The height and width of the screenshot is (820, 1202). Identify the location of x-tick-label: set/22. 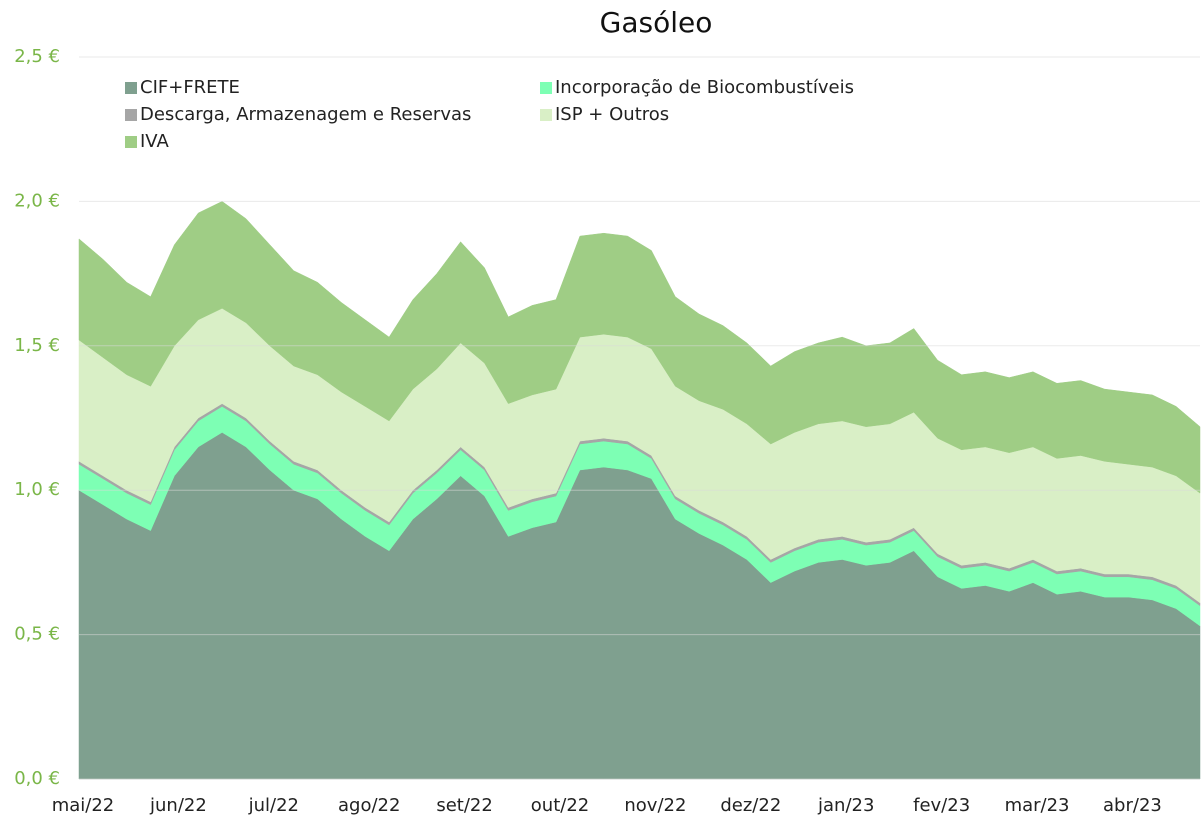
(464, 805).